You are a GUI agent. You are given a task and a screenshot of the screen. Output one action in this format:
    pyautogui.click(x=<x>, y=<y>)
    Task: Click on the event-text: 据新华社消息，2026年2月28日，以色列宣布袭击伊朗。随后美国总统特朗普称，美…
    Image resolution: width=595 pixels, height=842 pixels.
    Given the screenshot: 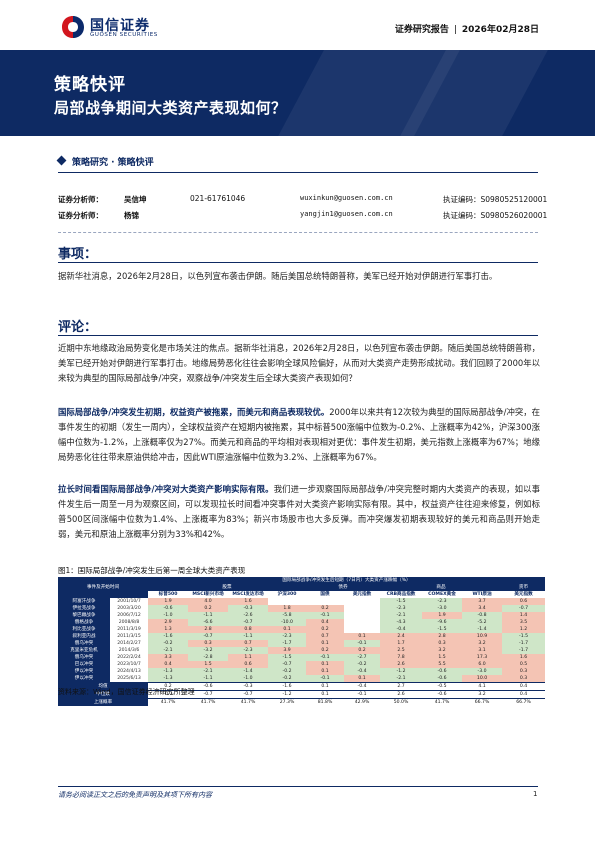 What is the action you would take?
    pyautogui.click(x=278, y=276)
    